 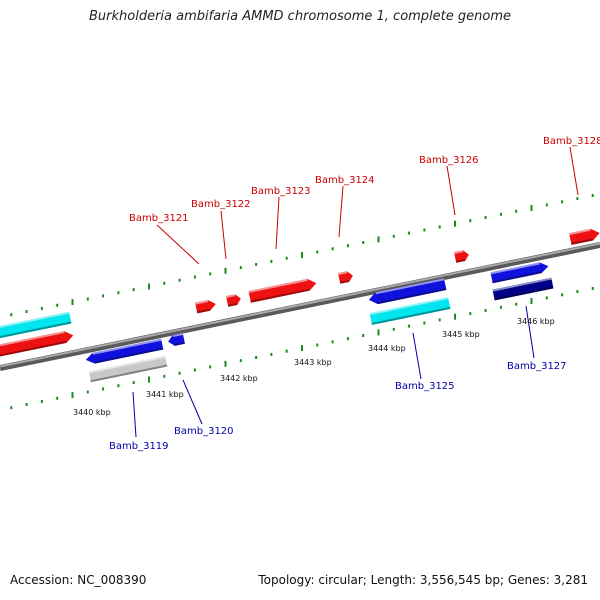 What do you see at coordinates (571, 141) in the screenshot?
I see `gene-label-bamb-3128: Bamb_3128` at bounding box center [571, 141].